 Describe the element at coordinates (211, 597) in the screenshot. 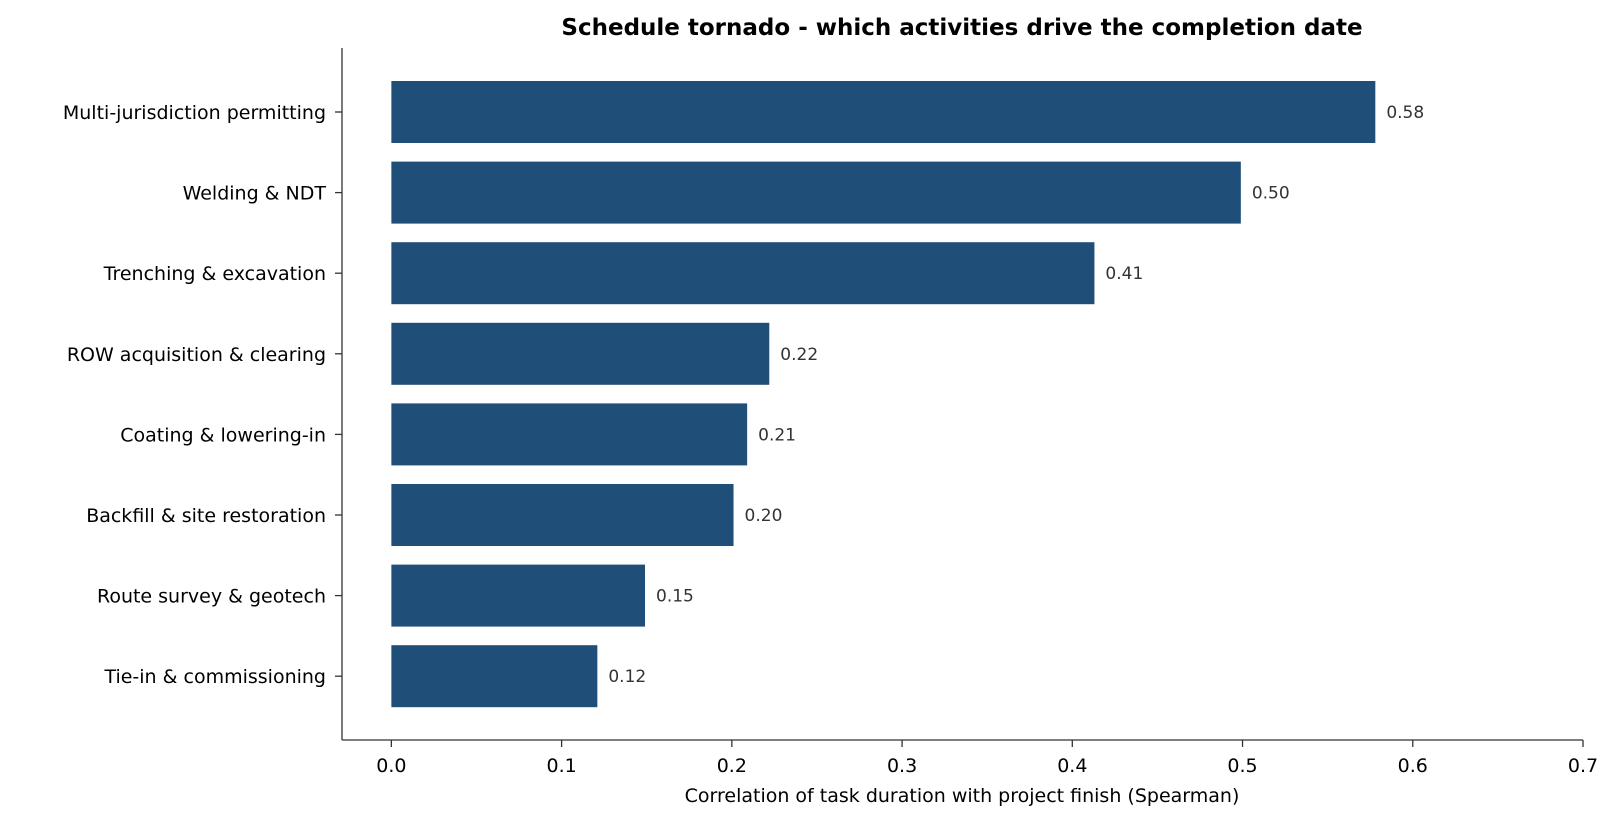

I see `category-label-7: Route survey & geotech` at that location.